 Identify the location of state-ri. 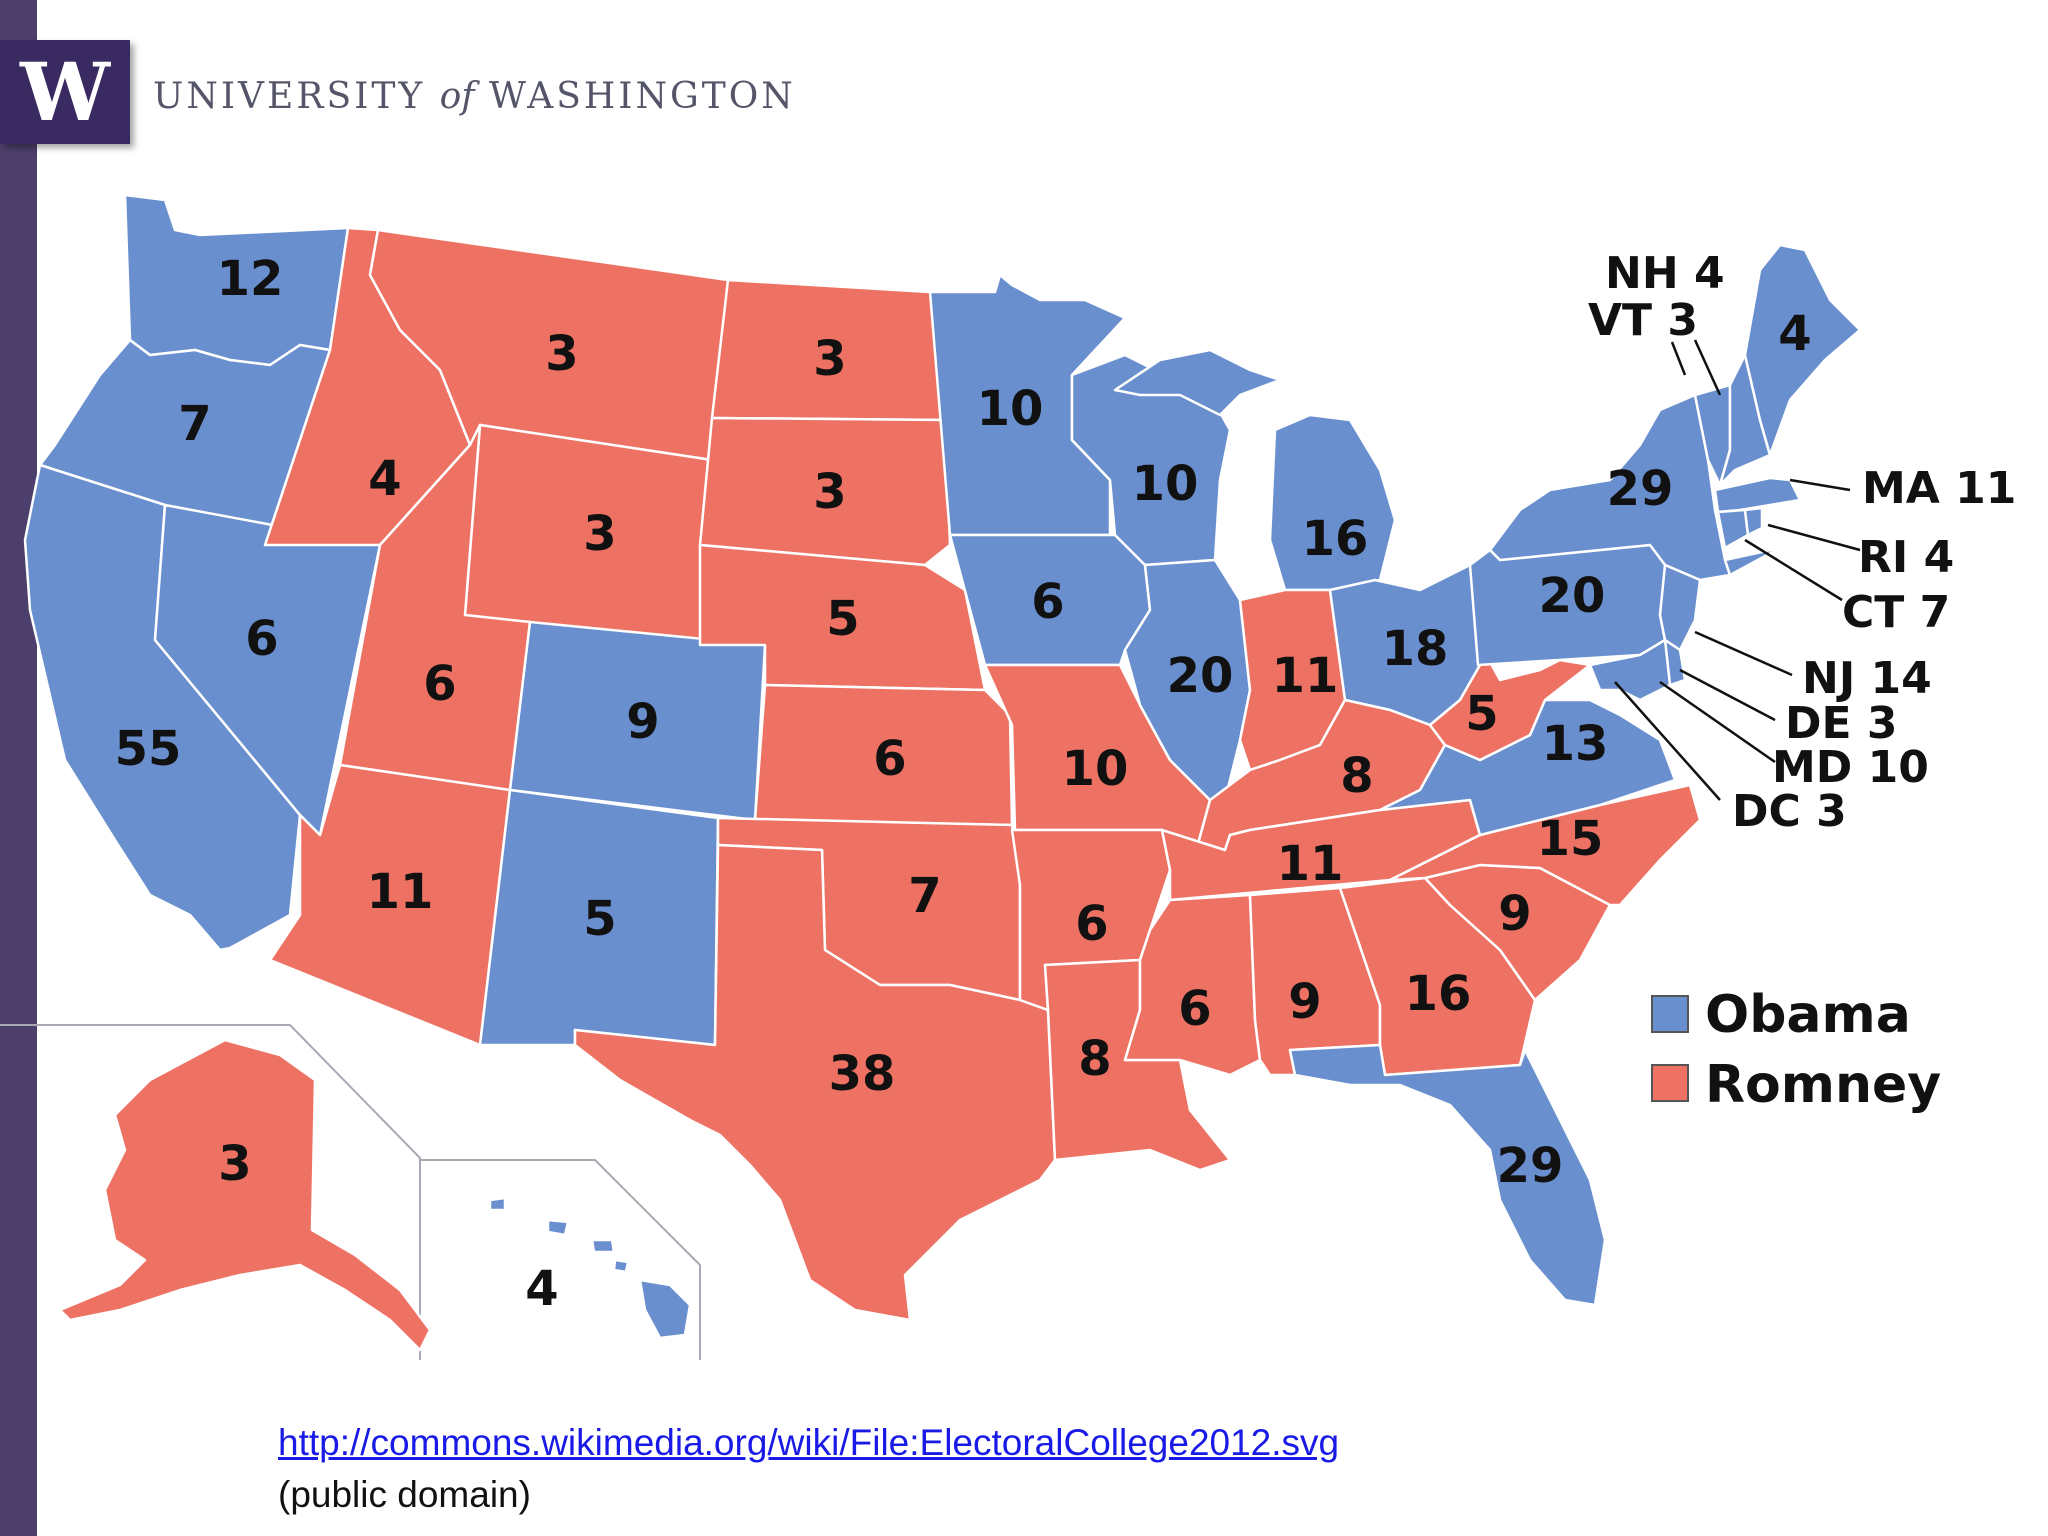
(1753, 521).